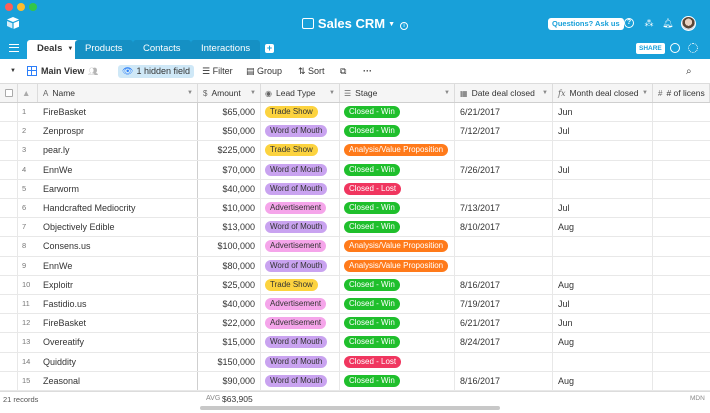 The width and height of the screenshot is (710, 413). I want to click on column-header-stage: ☰ Stage ▼, so click(397, 93).